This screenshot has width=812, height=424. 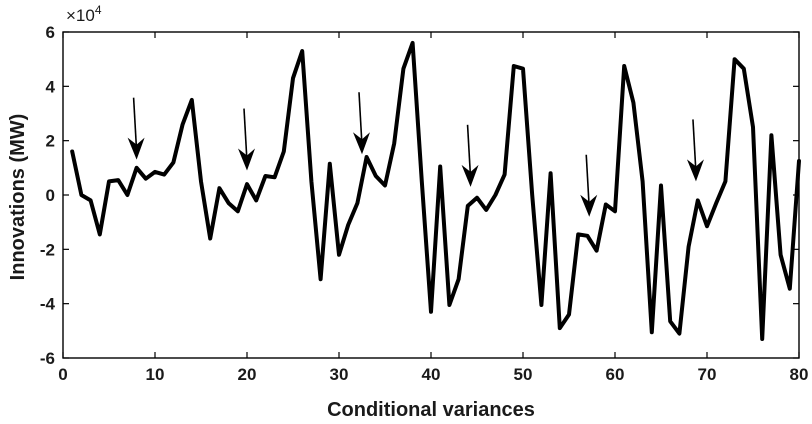 I want to click on y-axis-exponent: ×10⁴, so click(x=84, y=14).